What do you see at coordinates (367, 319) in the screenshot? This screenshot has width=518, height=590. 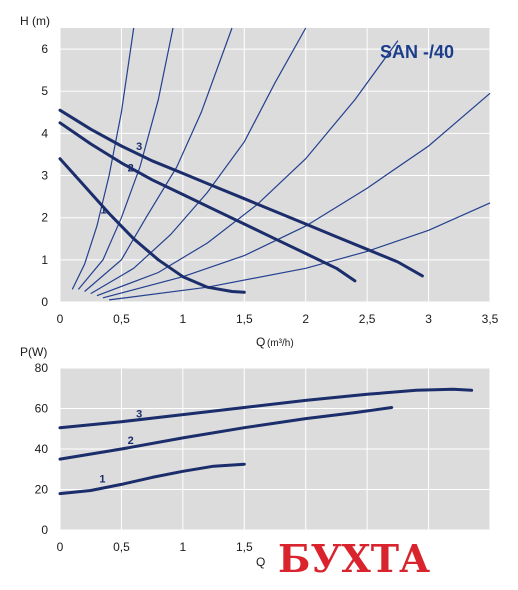 I see `x-tick-label: 2,5` at bounding box center [367, 319].